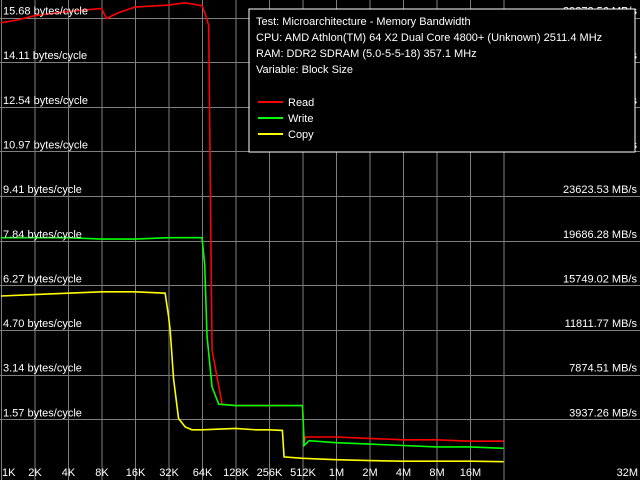 Image resolution: width=640 pixels, height=480 pixels. What do you see at coordinates (603, 413) in the screenshot?
I see `y-right-tick-label: 3937.26 MB/s` at bounding box center [603, 413].